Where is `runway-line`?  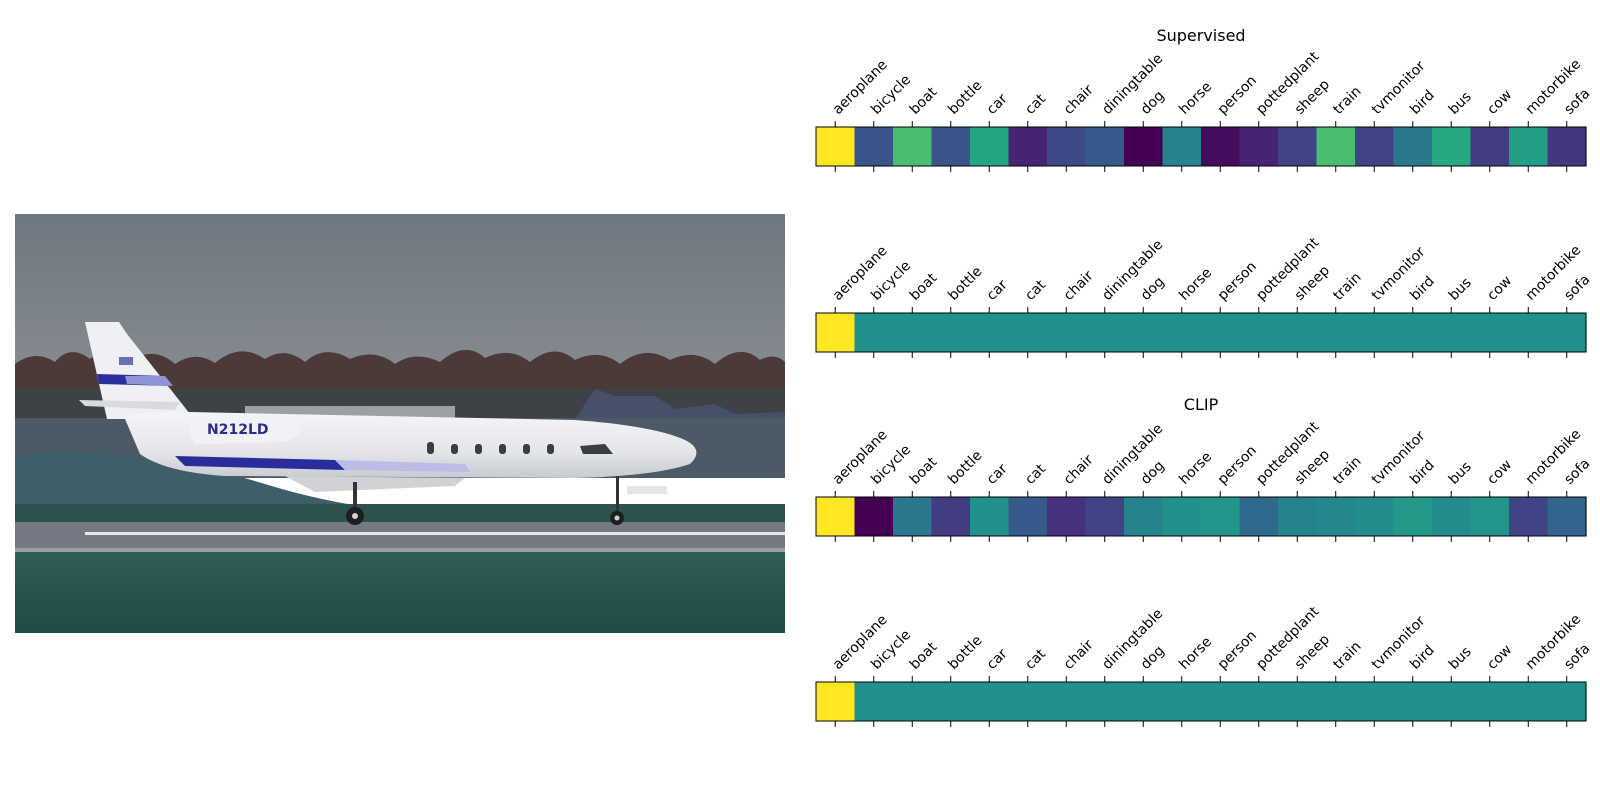
runway-line is located at coordinates (435, 533).